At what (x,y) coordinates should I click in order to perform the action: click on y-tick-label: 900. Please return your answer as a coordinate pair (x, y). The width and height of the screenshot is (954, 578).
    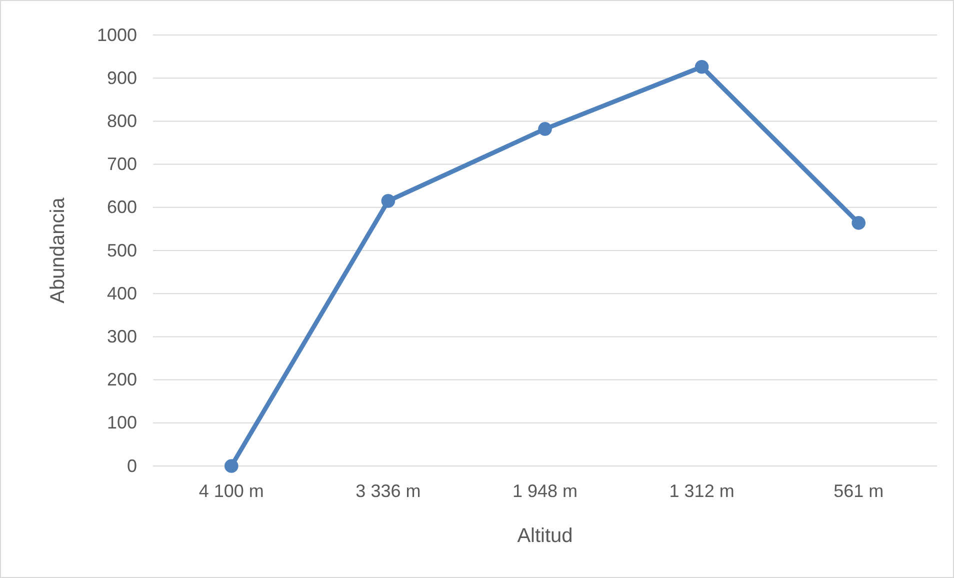
    Looking at the image, I should click on (121, 78).